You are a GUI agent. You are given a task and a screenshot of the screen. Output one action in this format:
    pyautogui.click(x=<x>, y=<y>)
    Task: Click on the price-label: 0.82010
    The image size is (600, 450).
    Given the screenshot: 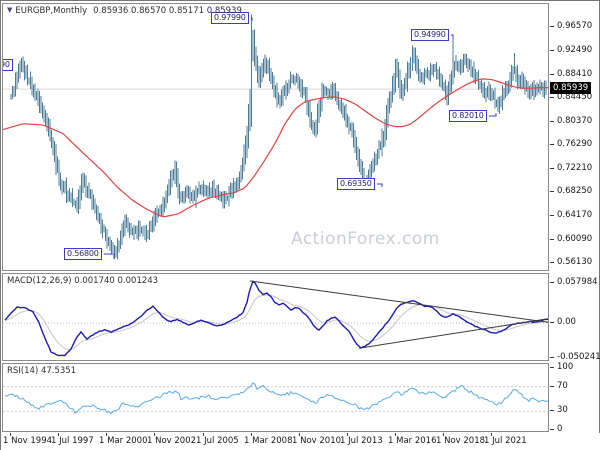 What is the action you would take?
    pyautogui.click(x=468, y=116)
    